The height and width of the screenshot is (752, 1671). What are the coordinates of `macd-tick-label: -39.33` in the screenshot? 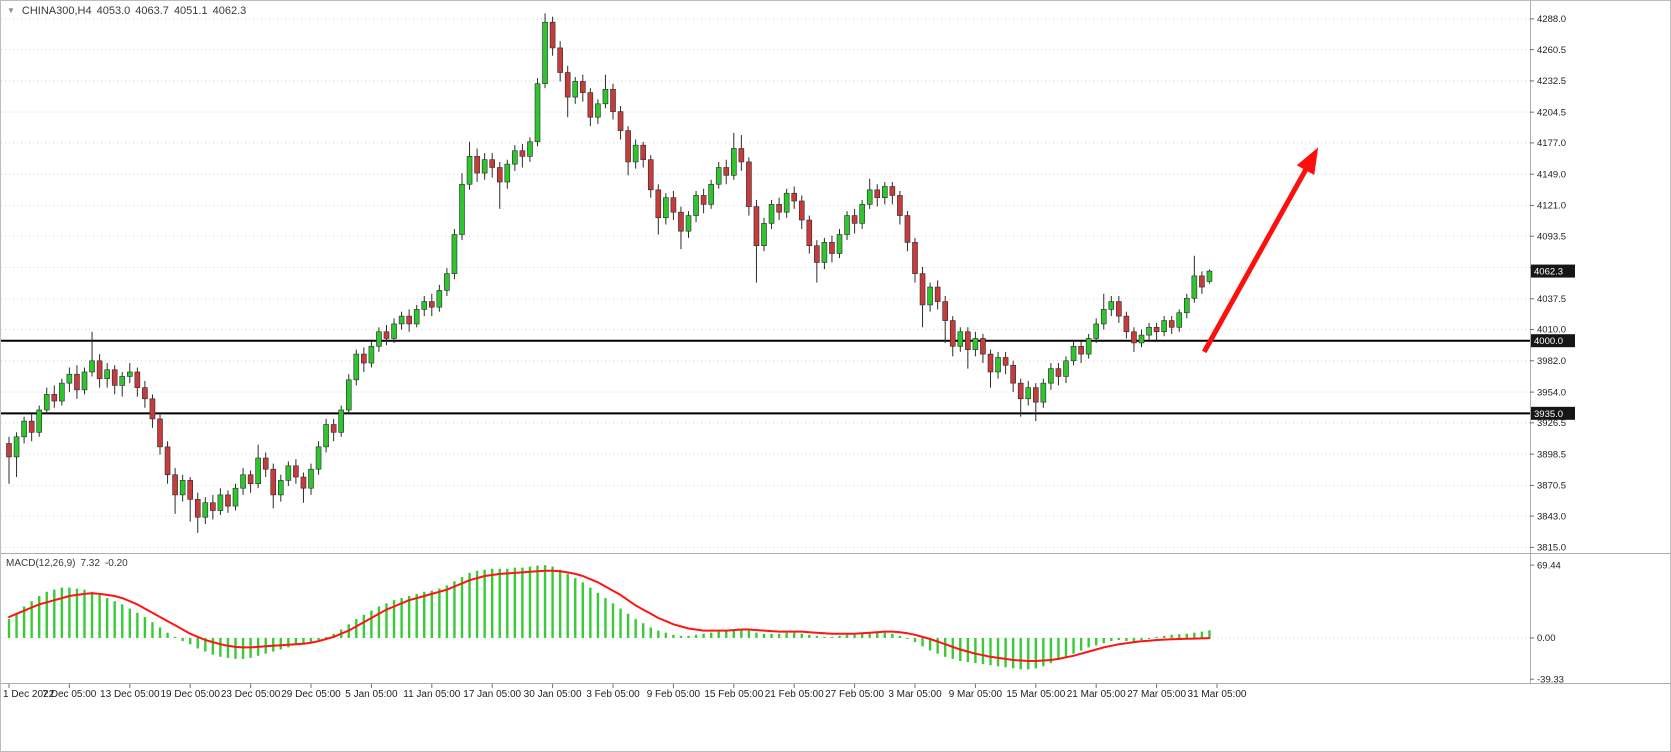 It's located at (1550, 679).